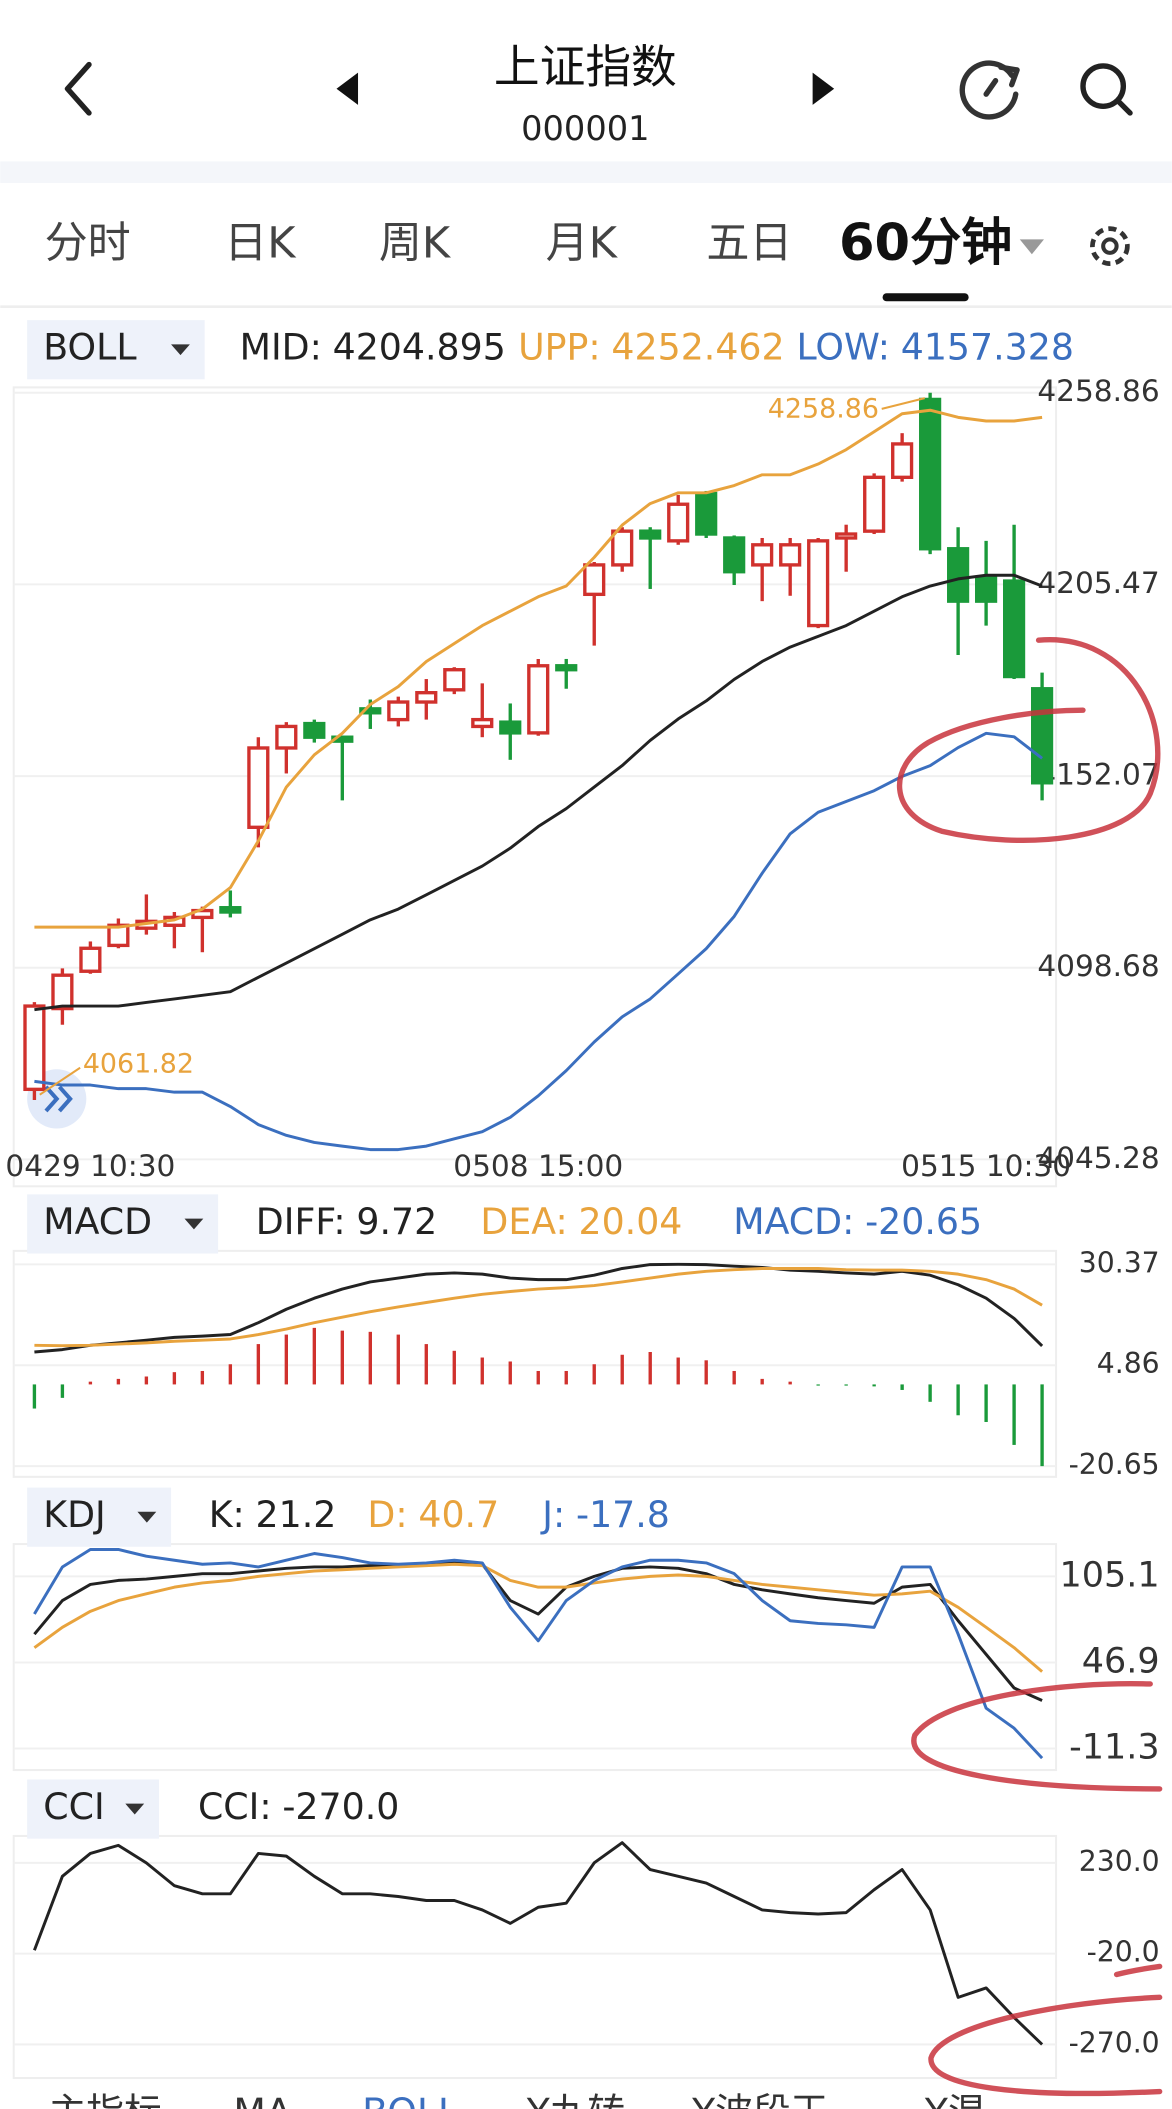 The image size is (1172, 2109). Describe the element at coordinates (623, 1514) in the screenshot. I see `legend-value: -17.8` at that location.